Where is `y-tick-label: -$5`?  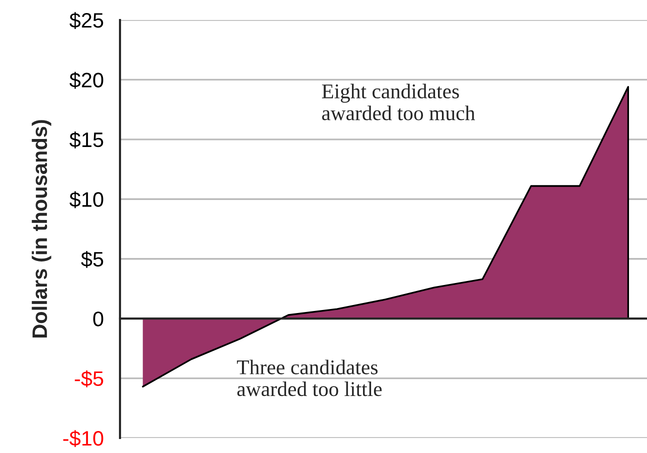 y-tick-label: -$5 is located at coordinates (89, 379).